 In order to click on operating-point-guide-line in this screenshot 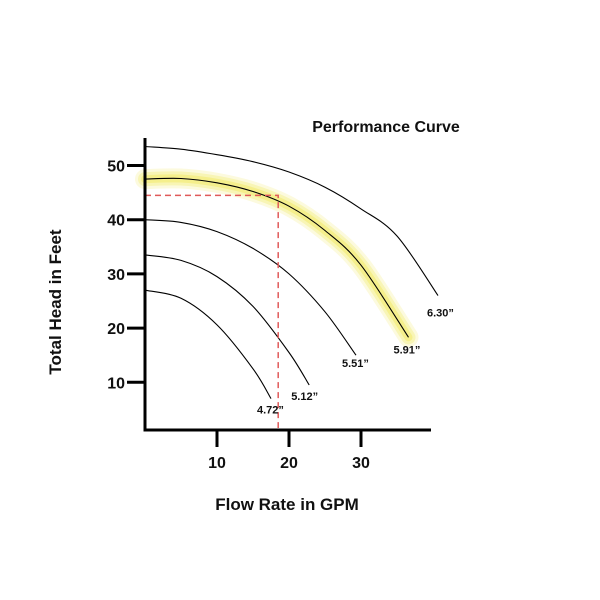, I will do `click(212, 311)`.